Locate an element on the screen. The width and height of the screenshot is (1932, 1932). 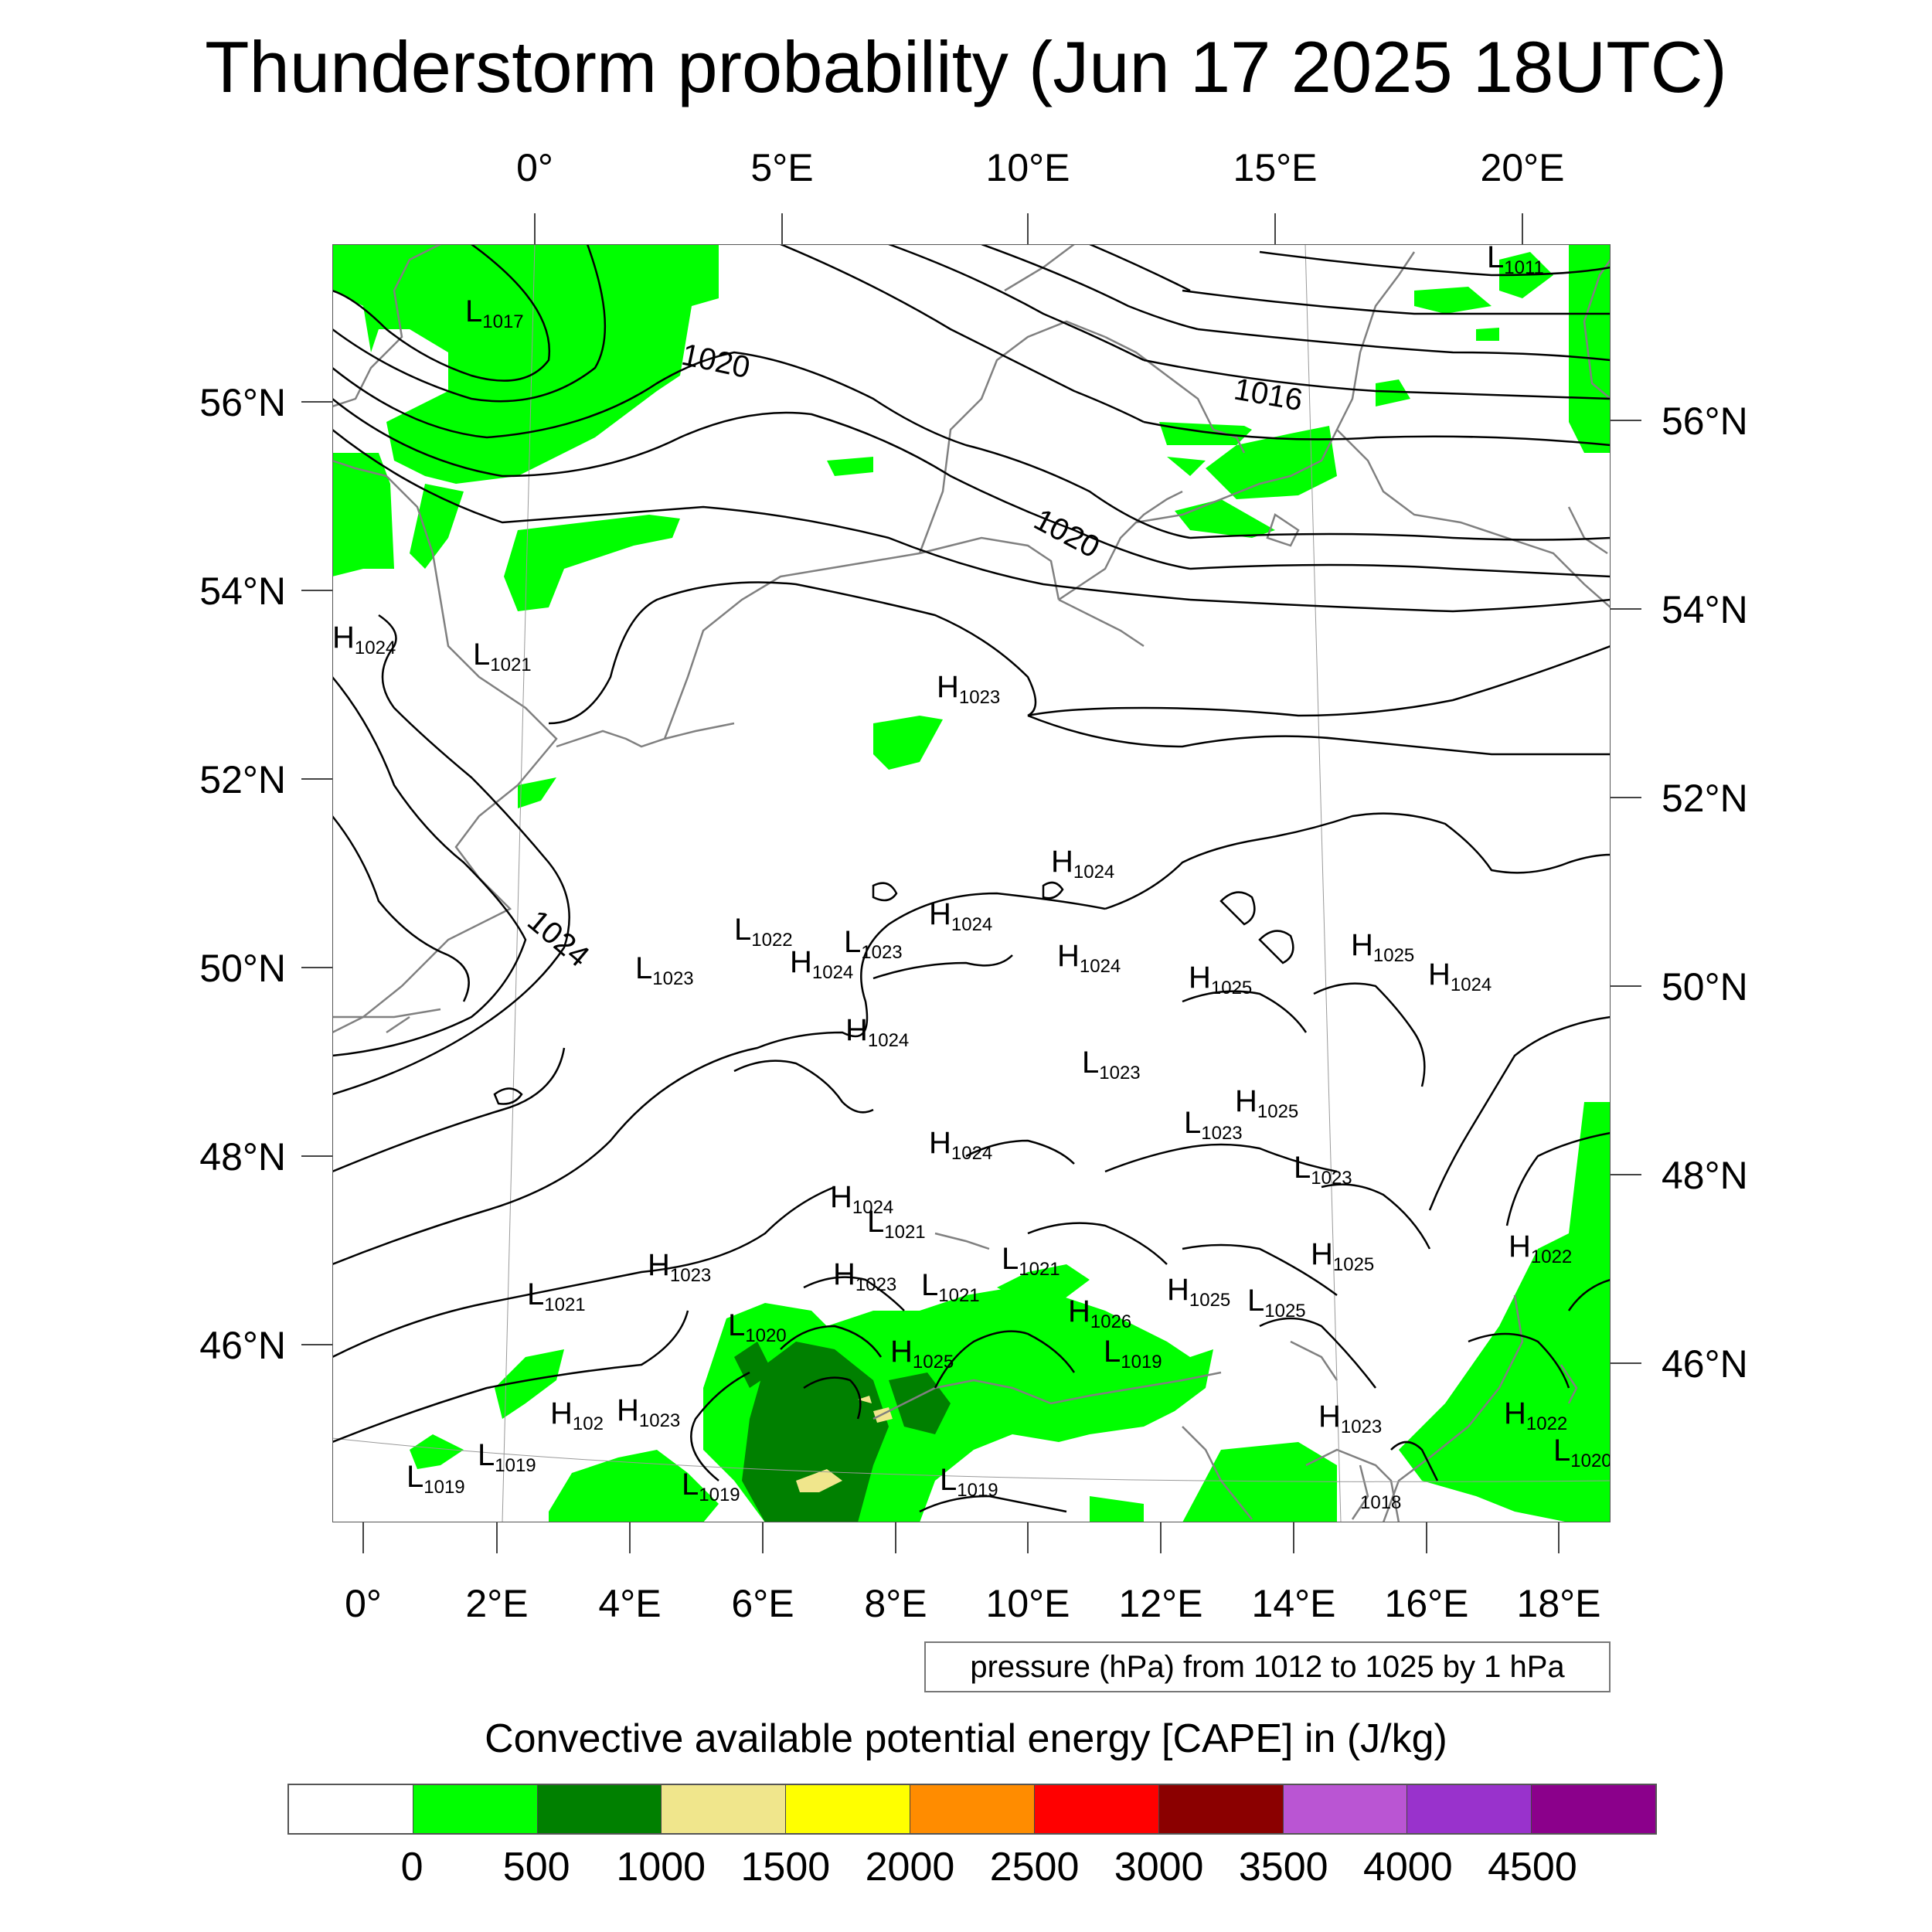
left-lat-tick-56n: 56°N is located at coordinates (243, 403).